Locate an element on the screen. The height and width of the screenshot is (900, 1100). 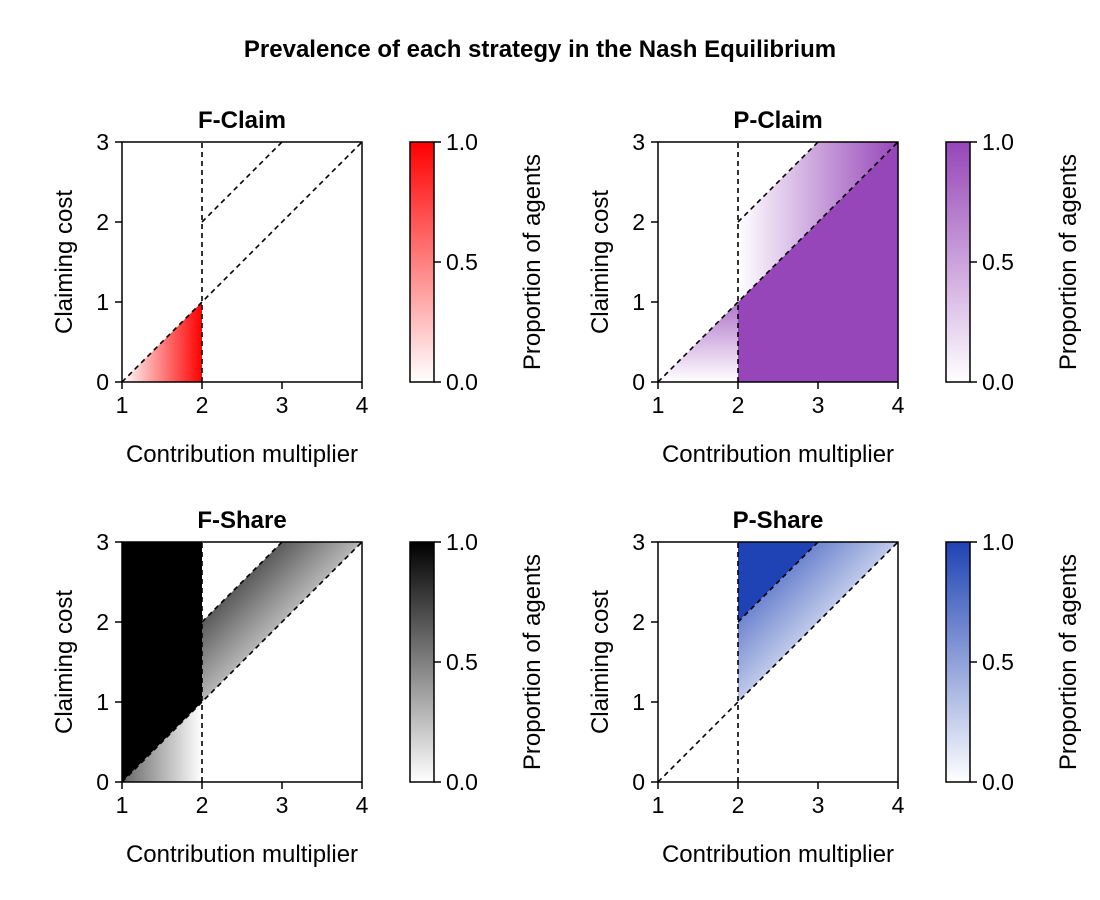
panel-title: F-Share is located at coordinates (241, 520).